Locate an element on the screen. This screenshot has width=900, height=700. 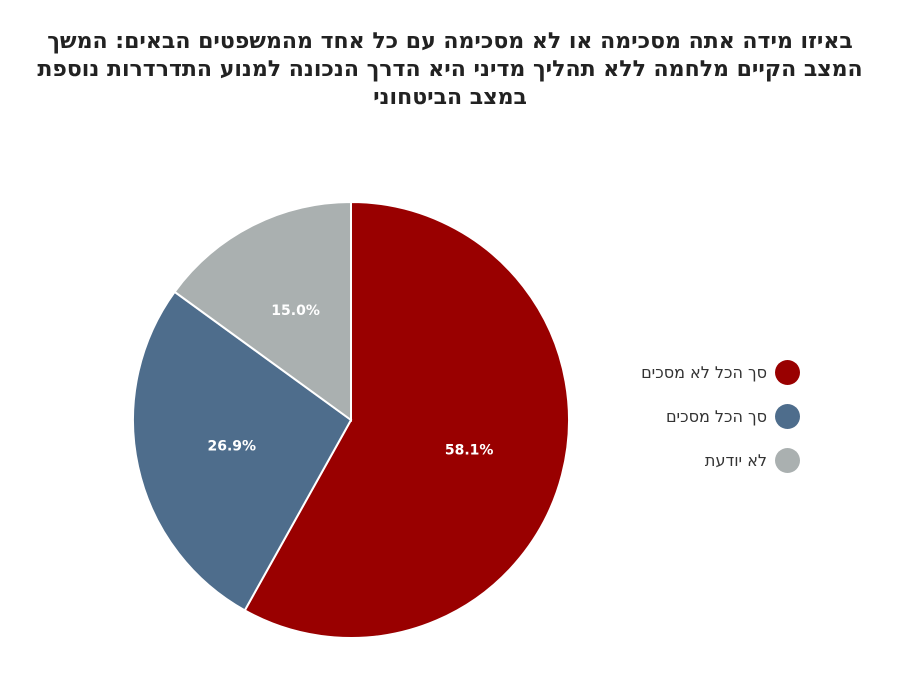
legend-item-disagree: סך הכל לא מסכים is located at coordinates (700, 372).